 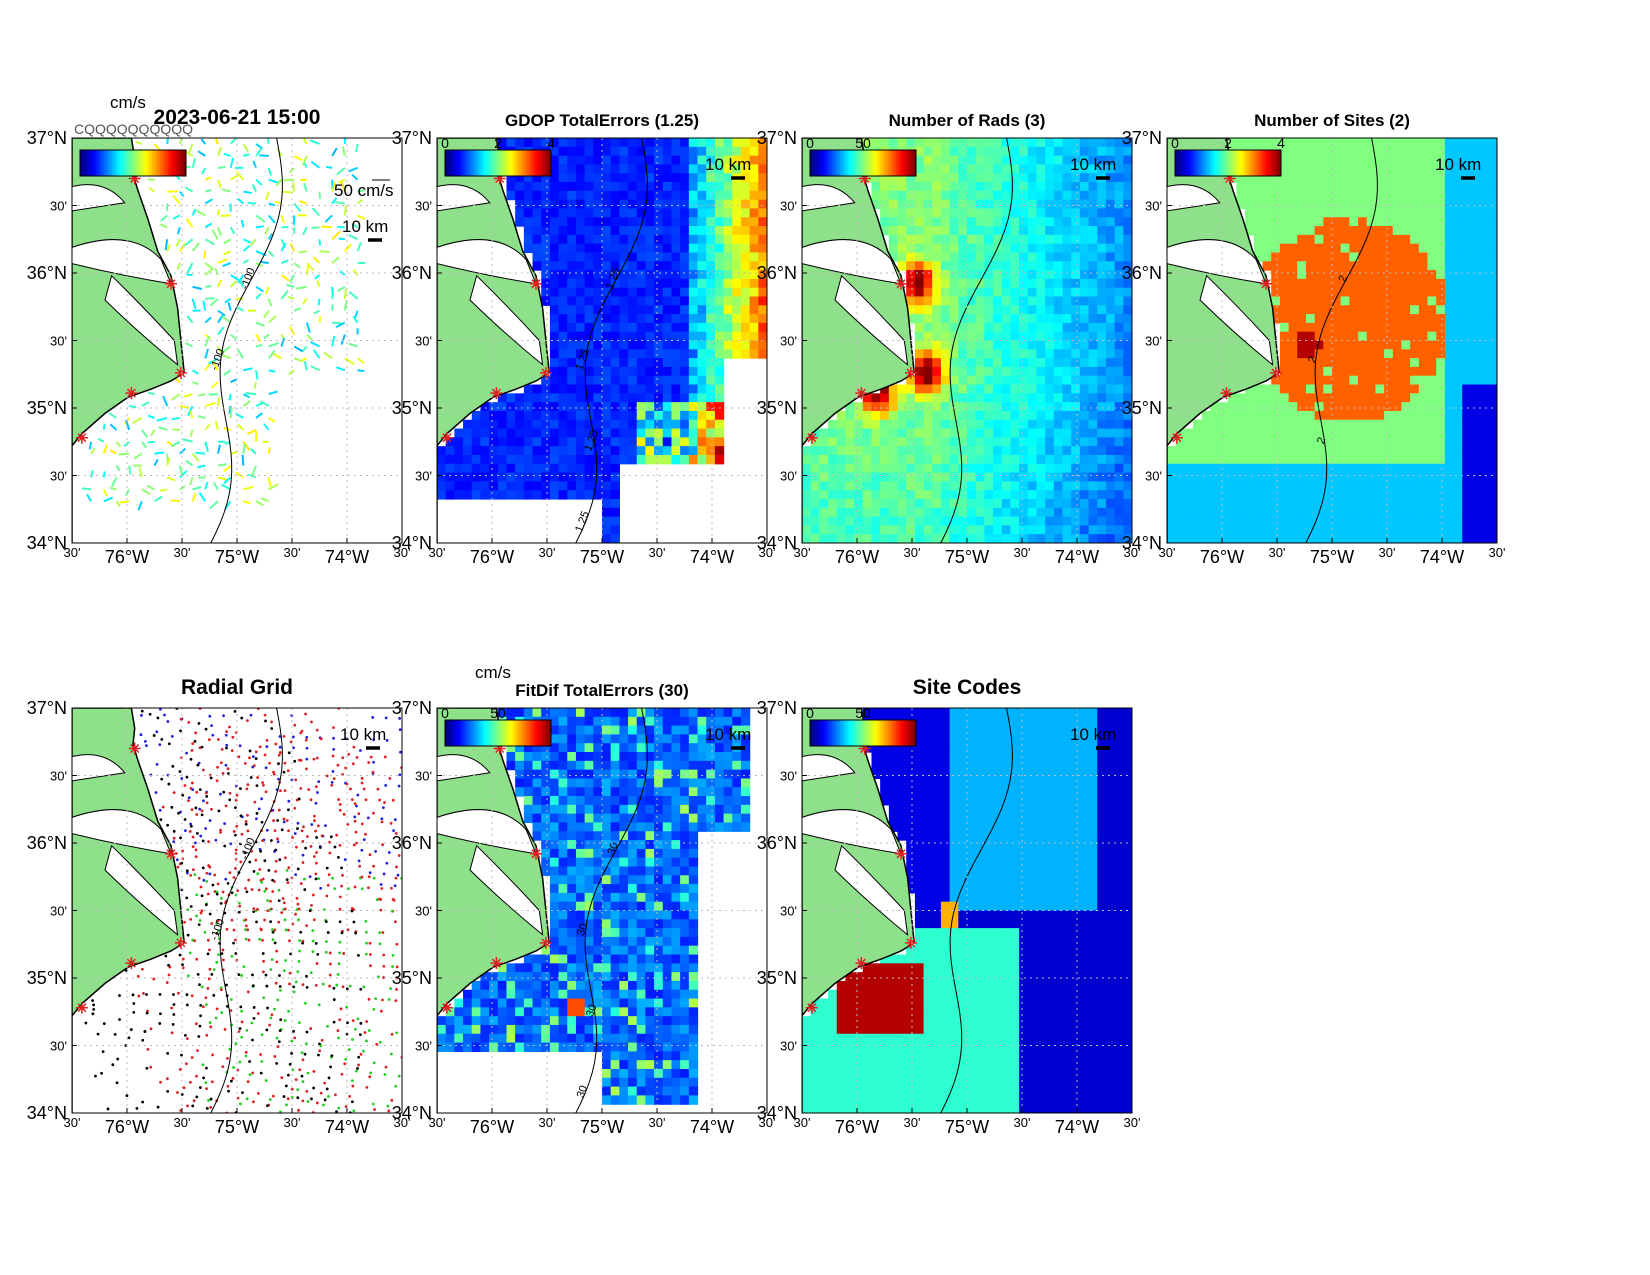 What do you see at coordinates (788, 476) in the screenshot?
I see `y-tick-label: 30'` at bounding box center [788, 476].